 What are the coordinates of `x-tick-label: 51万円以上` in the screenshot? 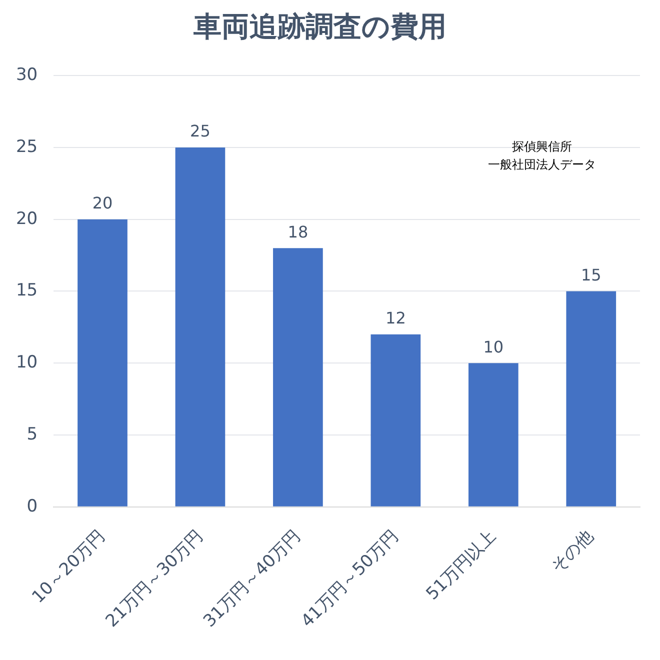 It's located at (461, 565).